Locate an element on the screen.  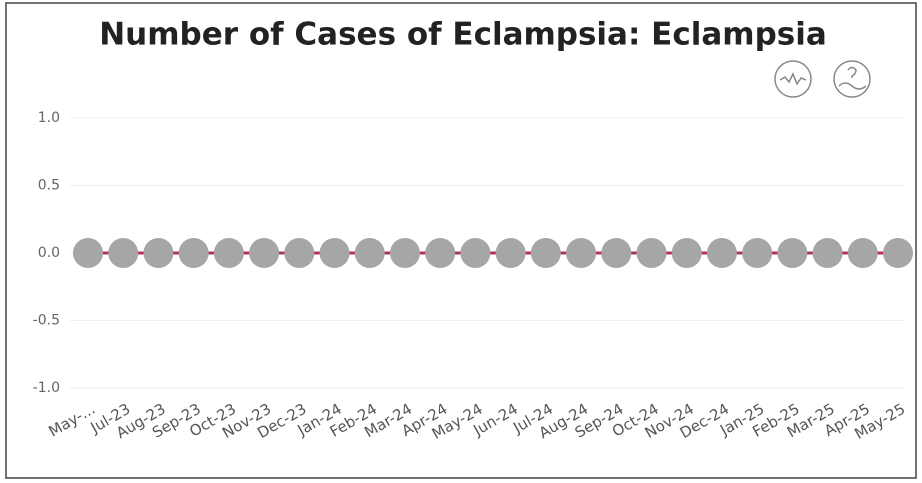
y-tick-label: -0.5 is located at coordinates (46, 321).